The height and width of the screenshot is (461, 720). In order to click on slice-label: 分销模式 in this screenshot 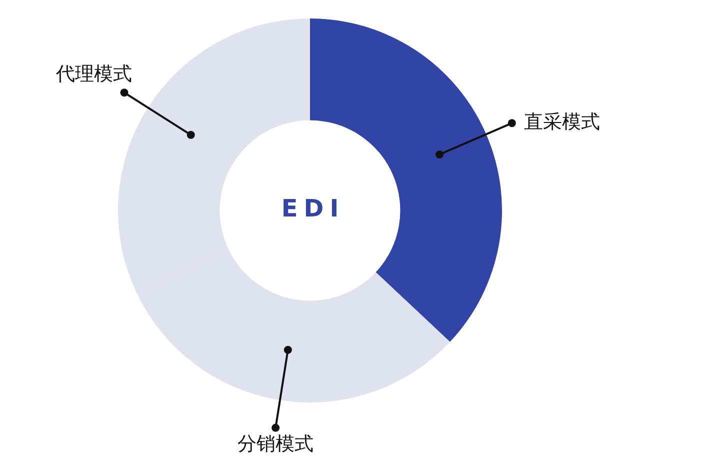, I will do `click(276, 444)`.